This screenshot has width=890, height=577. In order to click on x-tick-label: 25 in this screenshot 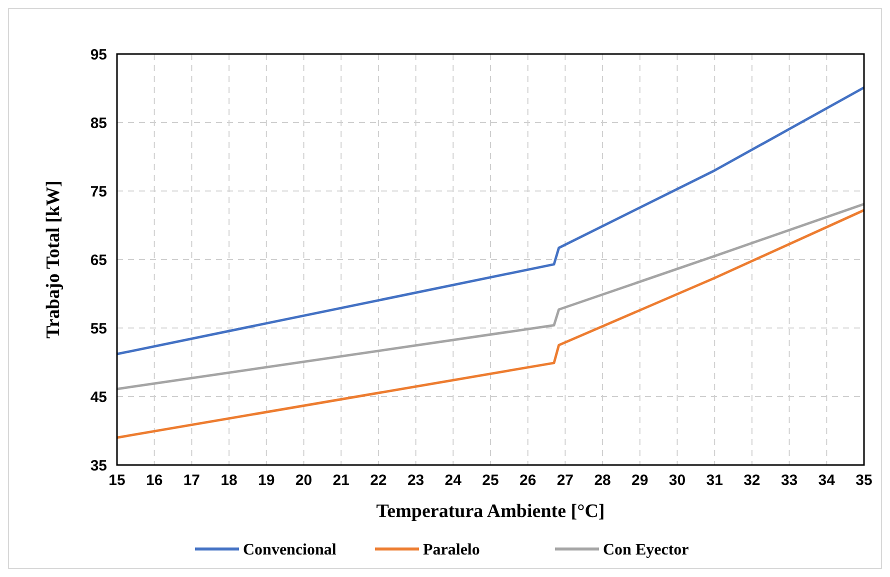, I will do `click(490, 480)`.